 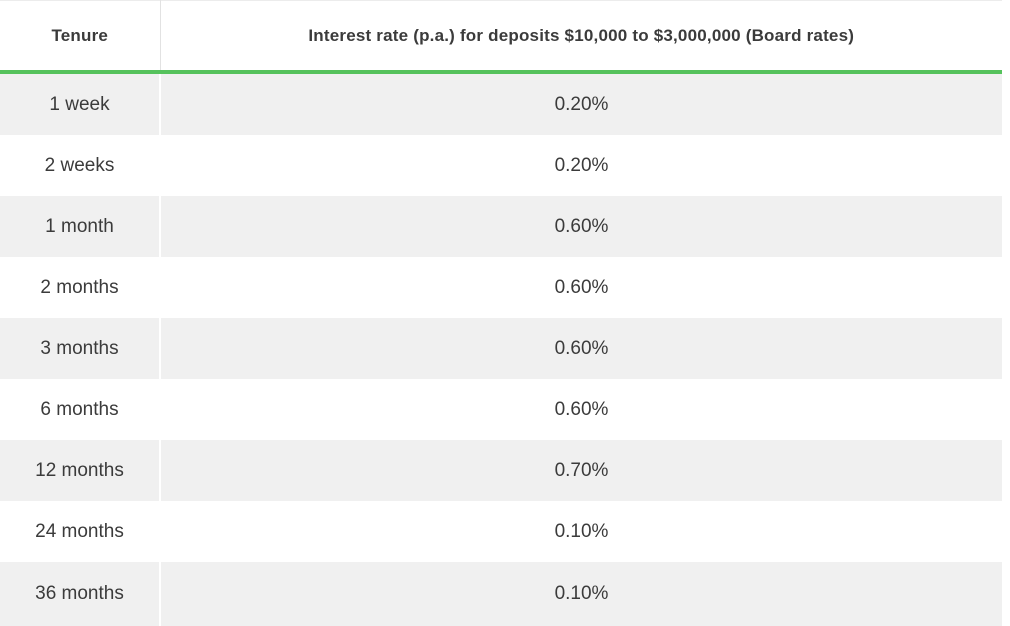 I want to click on table-row: 2 months 0.60%, so click(x=501, y=287).